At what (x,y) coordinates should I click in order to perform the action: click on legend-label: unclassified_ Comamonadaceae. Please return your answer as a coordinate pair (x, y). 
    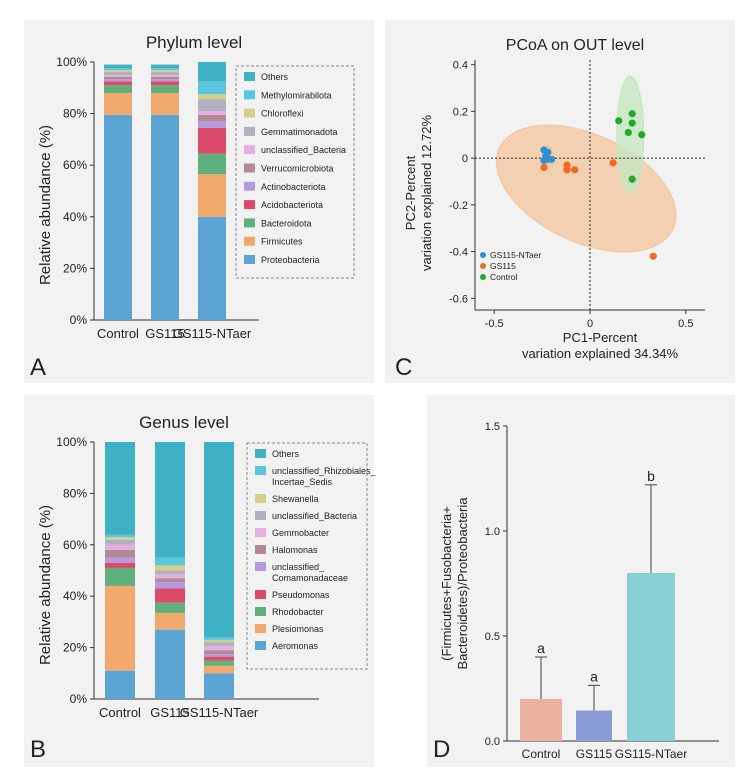
    Looking at the image, I should click on (310, 572).